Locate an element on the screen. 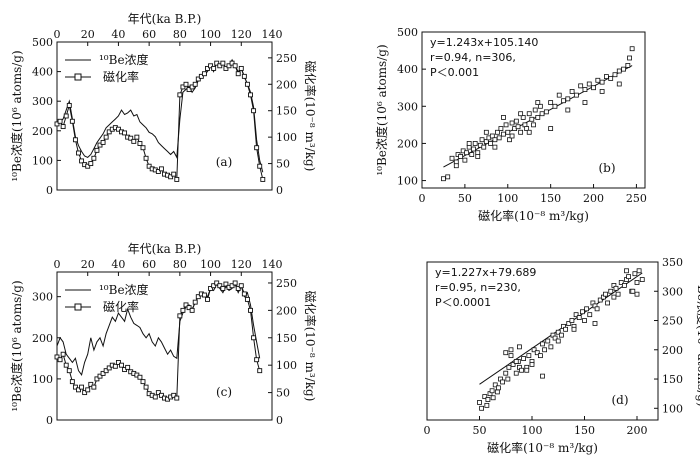  y-tick-label: 250 is located at coordinates (672, 321).